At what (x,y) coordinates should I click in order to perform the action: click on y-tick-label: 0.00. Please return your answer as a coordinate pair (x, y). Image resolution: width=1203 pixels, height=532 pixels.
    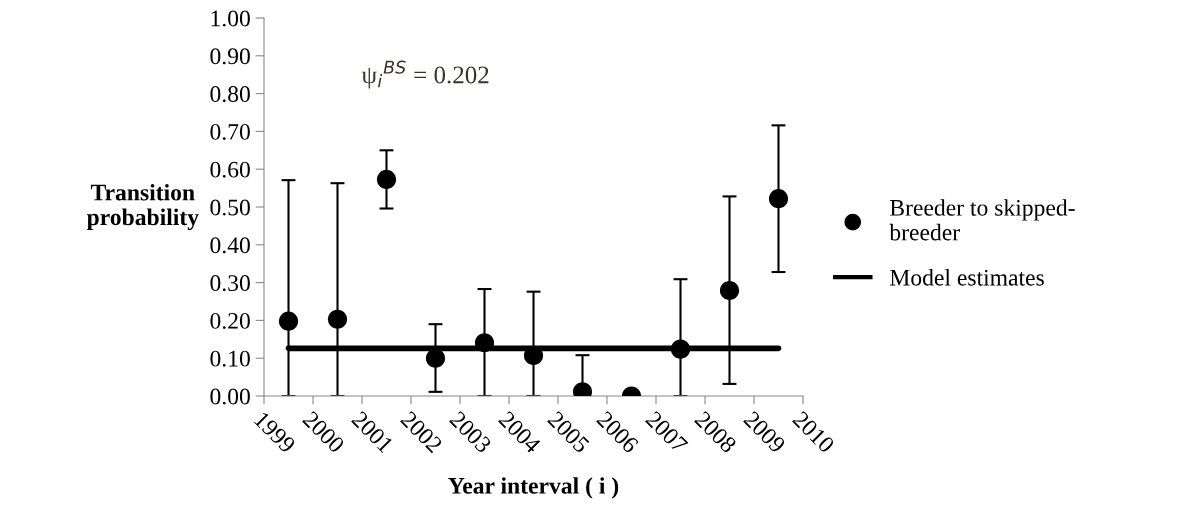
    Looking at the image, I should click on (230, 396).